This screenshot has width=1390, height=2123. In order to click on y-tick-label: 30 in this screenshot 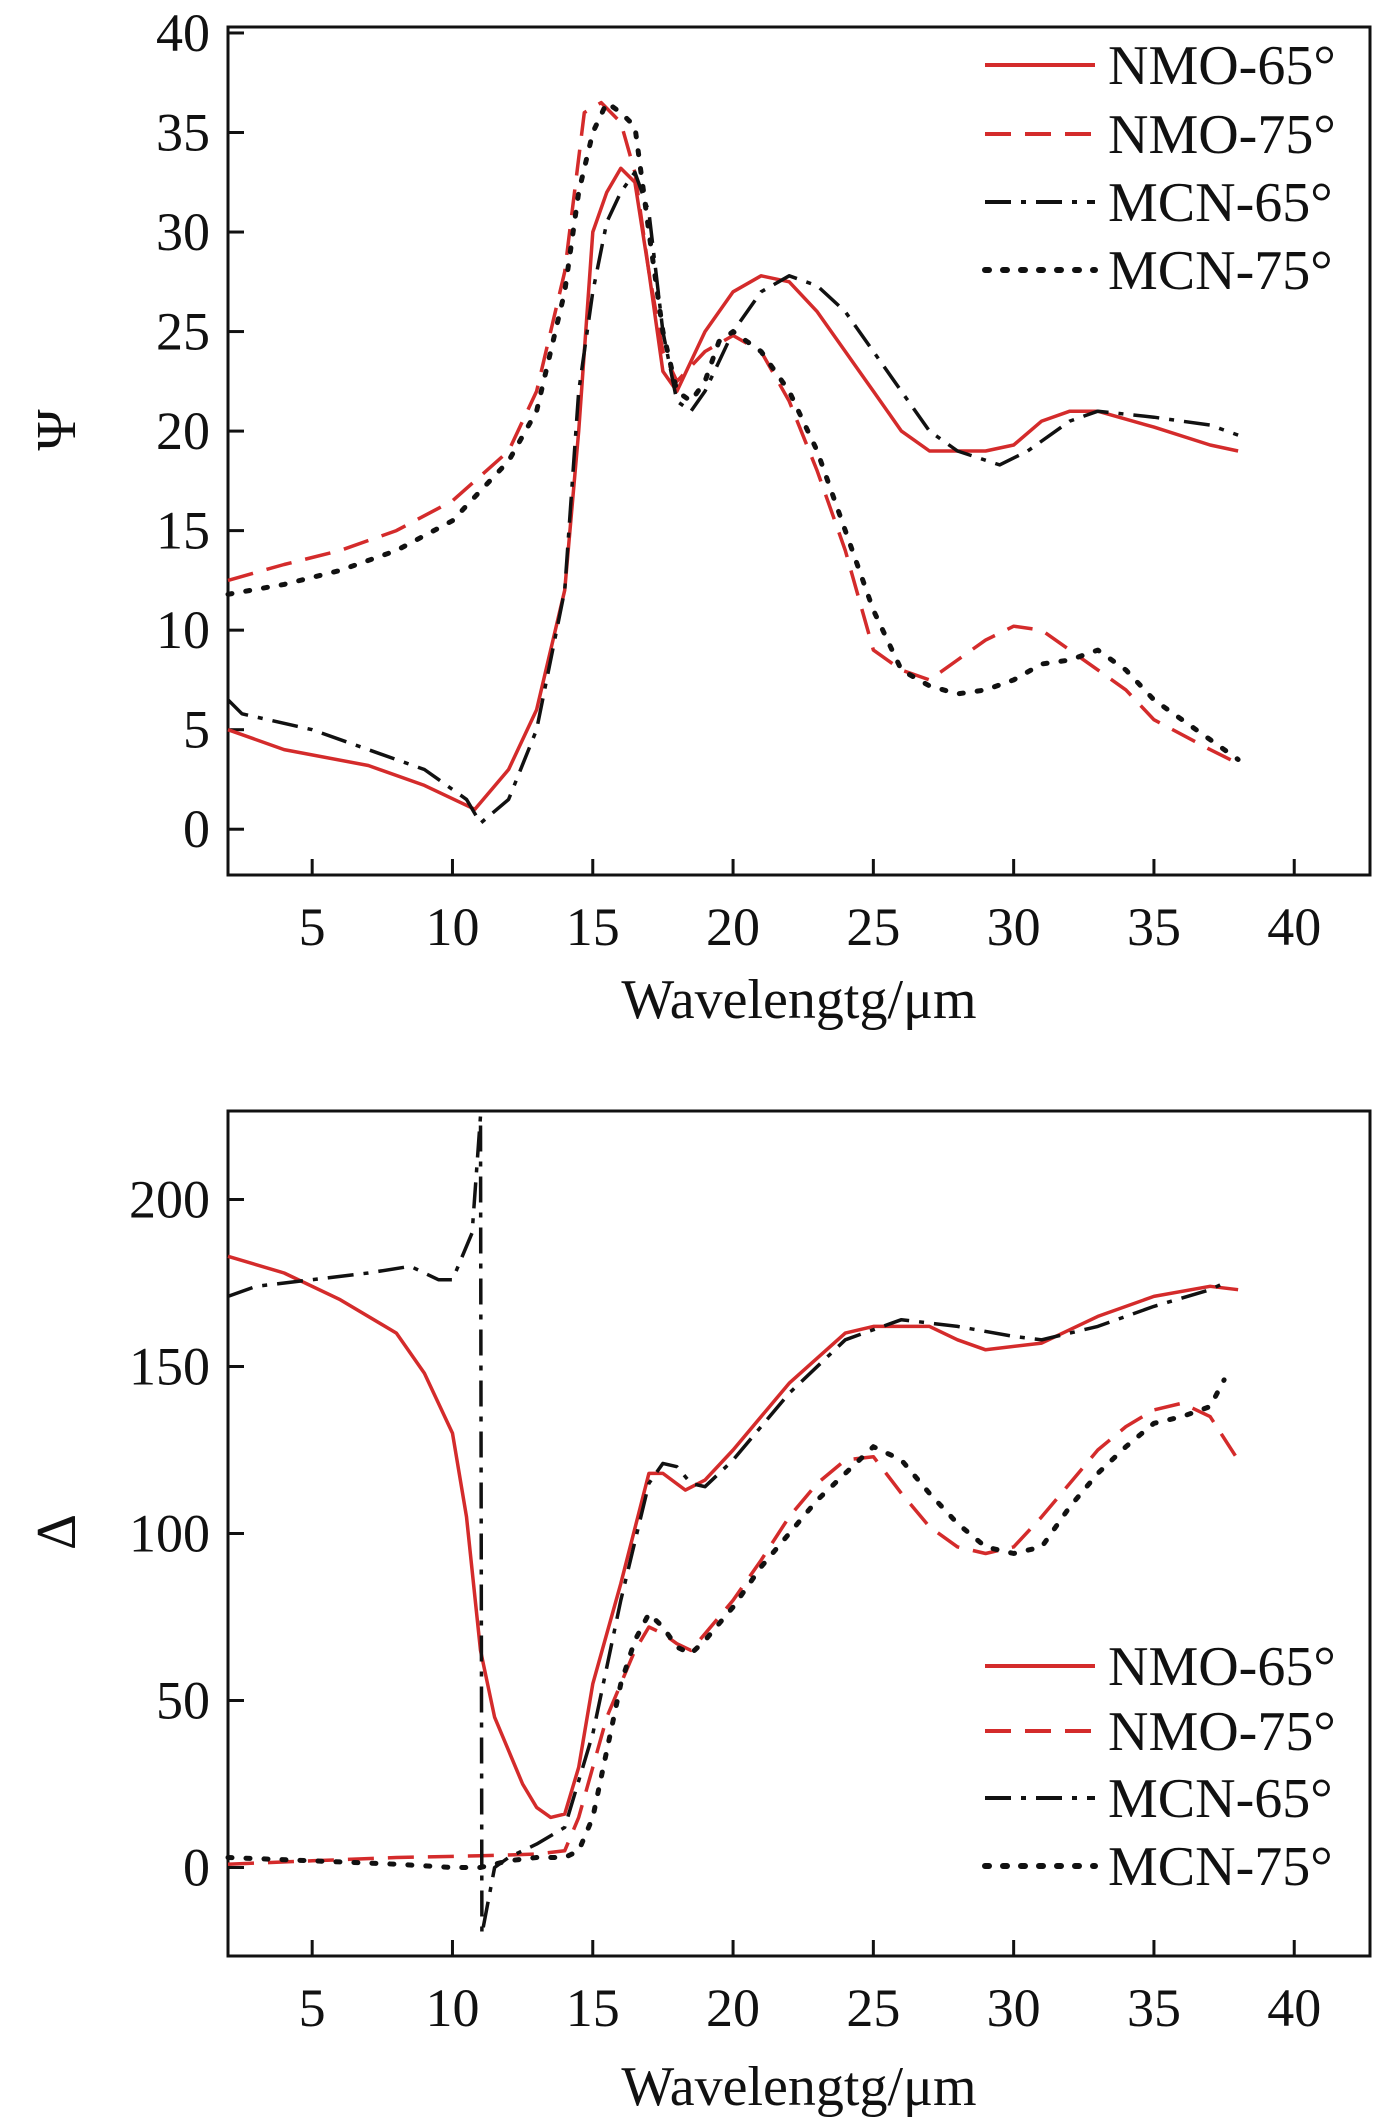, I will do `click(183, 232)`.